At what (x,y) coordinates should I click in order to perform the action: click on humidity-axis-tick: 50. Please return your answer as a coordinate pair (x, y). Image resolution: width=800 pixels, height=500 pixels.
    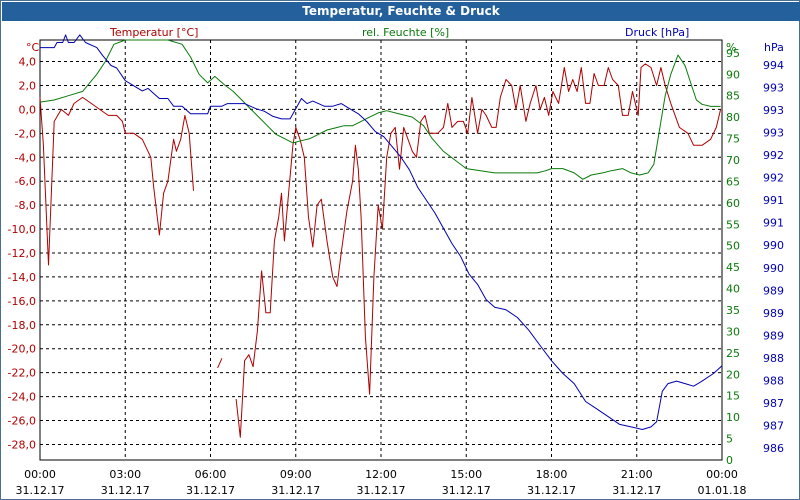
    Looking at the image, I should click on (733, 246).